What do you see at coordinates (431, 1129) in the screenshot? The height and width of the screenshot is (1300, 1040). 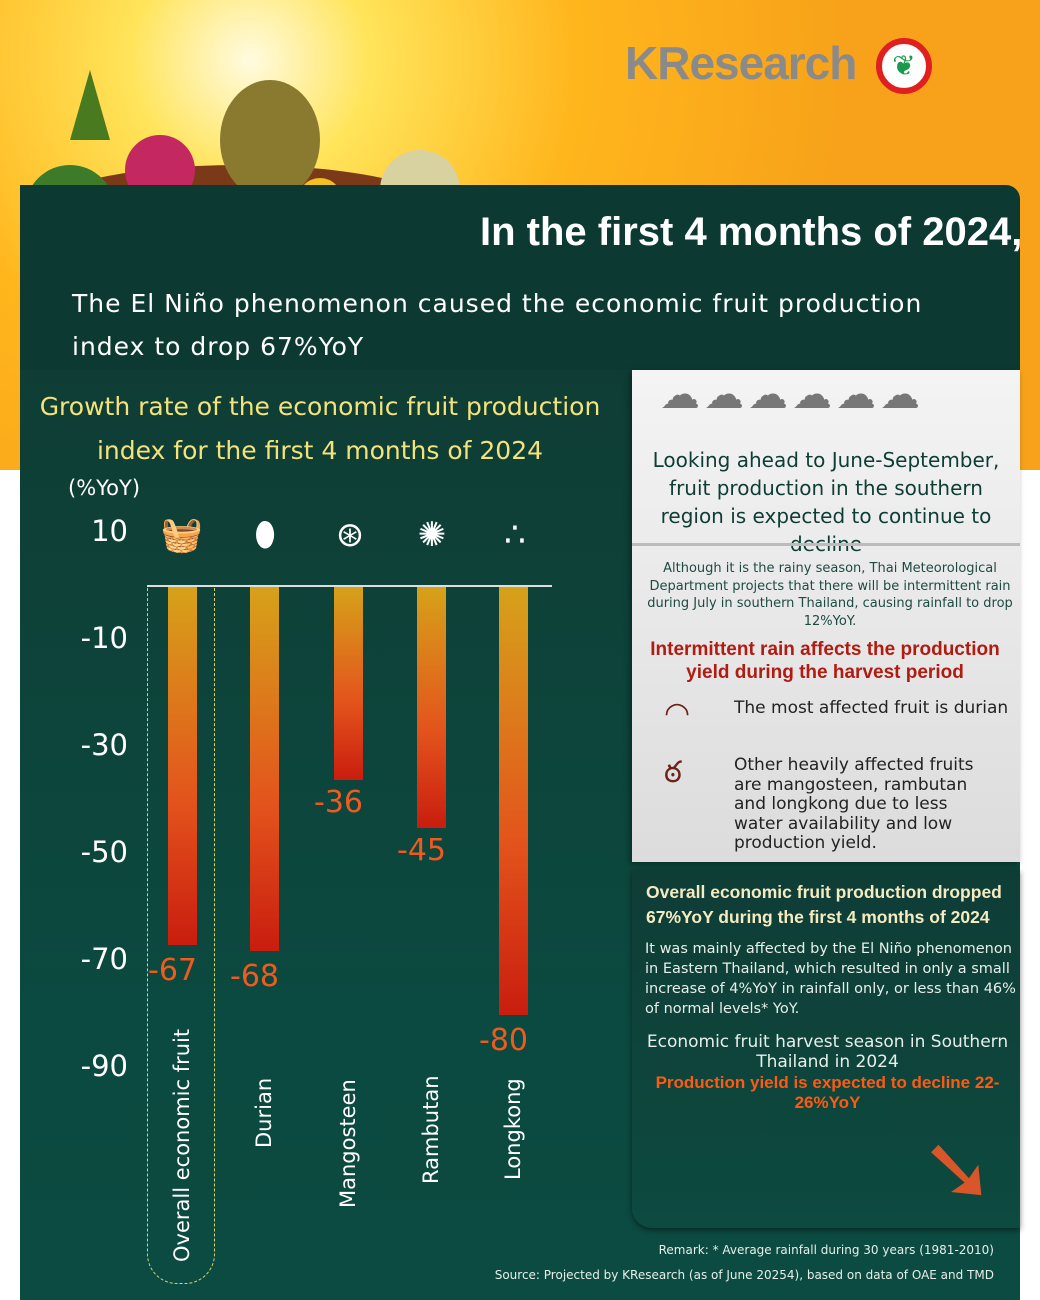 I see `category-label: Rambutan` at bounding box center [431, 1129].